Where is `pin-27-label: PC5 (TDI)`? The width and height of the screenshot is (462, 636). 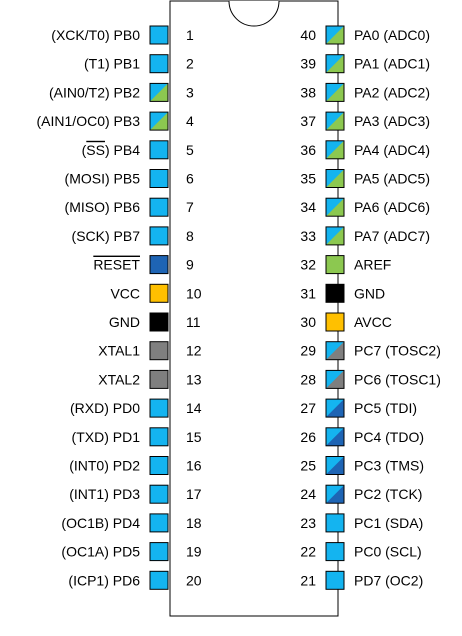 pin-27-label: PC5 (TDI) is located at coordinates (385, 408).